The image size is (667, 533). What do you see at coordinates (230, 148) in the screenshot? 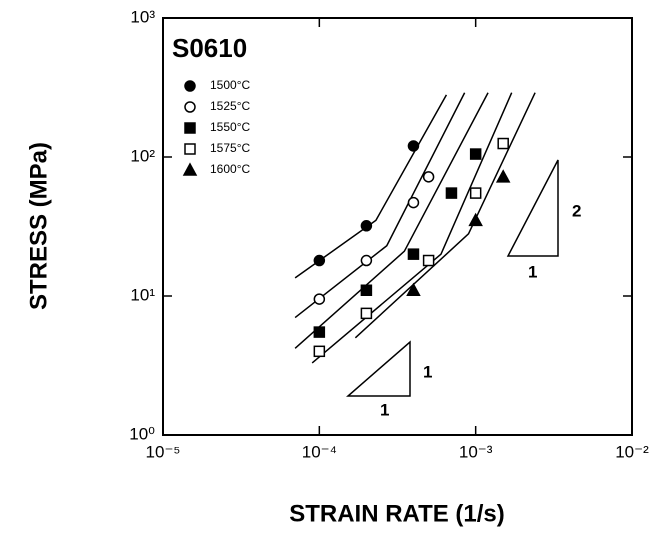
I see `legend-label: 1575°C` at bounding box center [230, 148].